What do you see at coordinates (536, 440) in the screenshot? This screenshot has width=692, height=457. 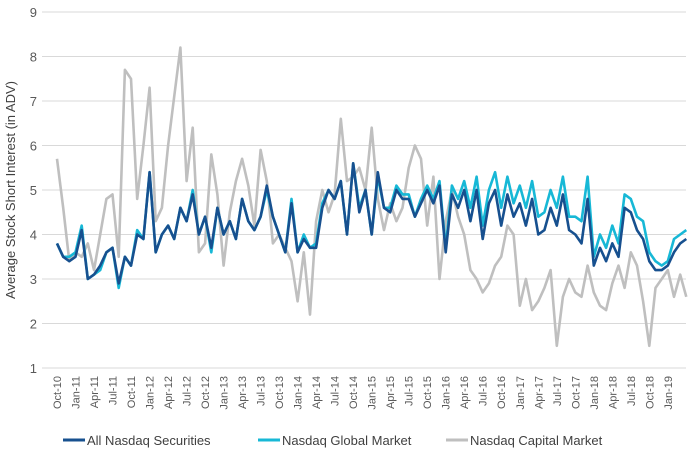 I see `legend-label: Nasdaq Capital Market` at bounding box center [536, 440].